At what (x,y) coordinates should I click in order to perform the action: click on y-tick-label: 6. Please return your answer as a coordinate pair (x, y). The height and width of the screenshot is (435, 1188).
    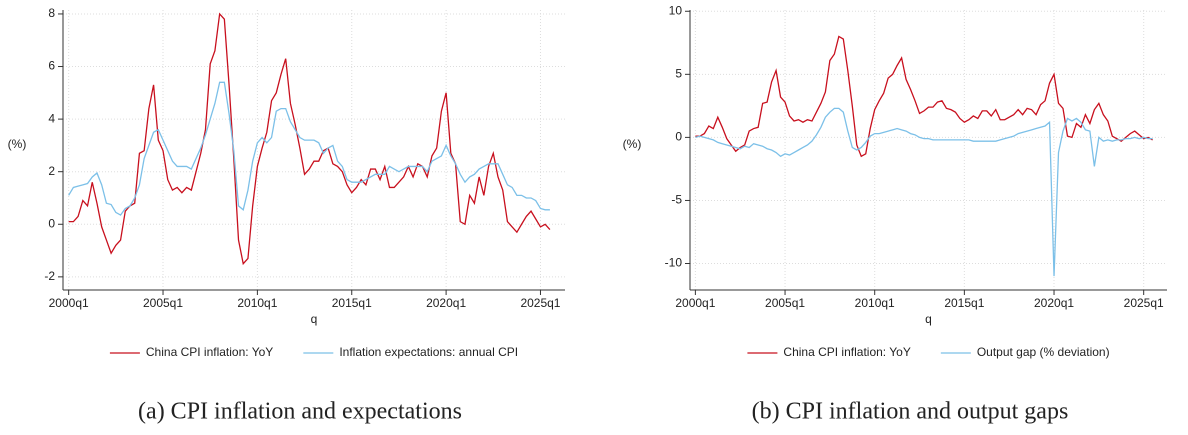
    Looking at the image, I should click on (51, 66).